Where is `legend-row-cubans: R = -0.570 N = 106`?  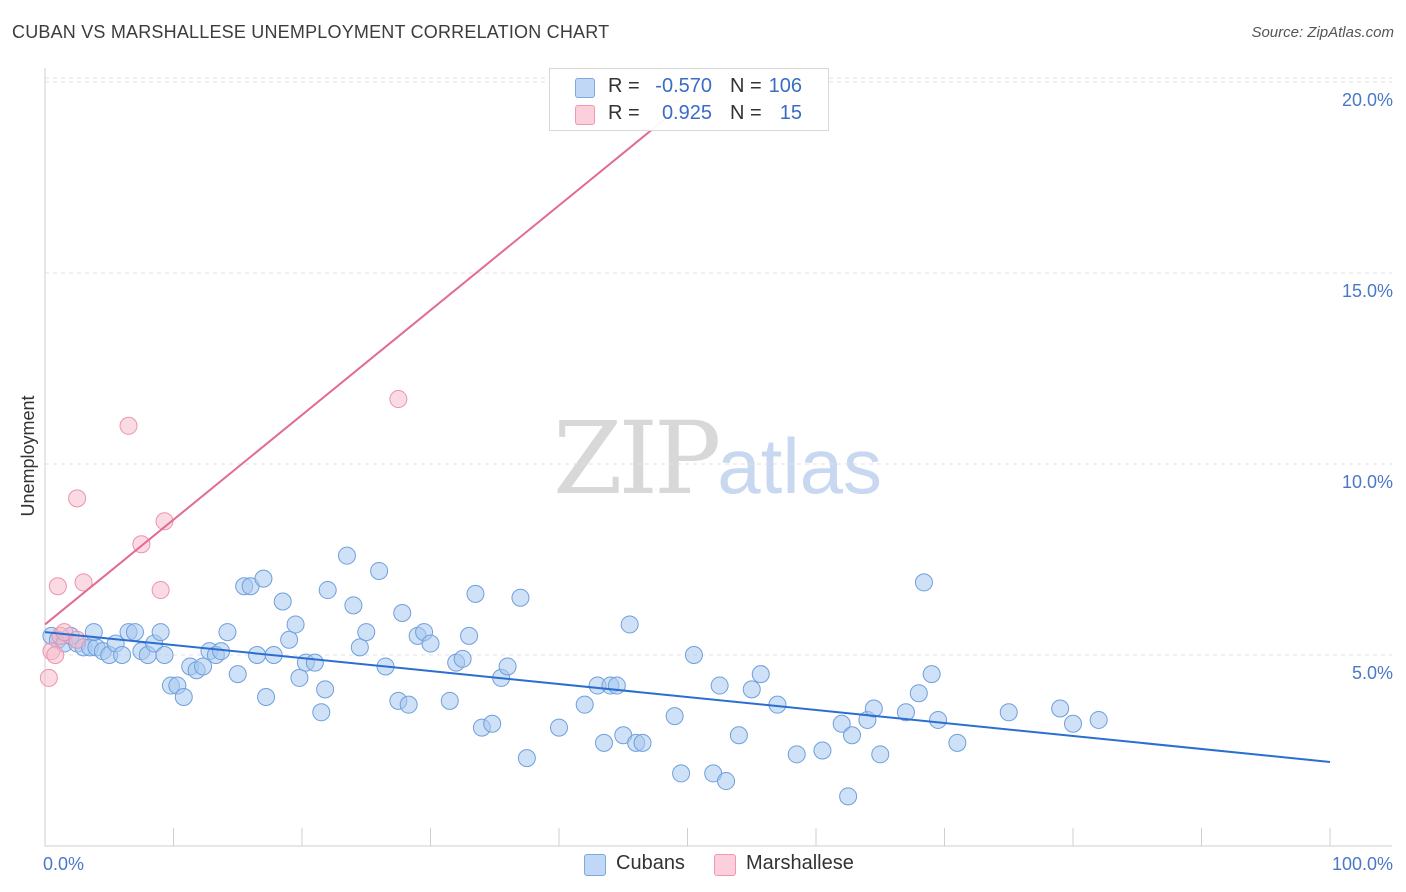 legend-row-cubans: R = -0.570 N = 106 is located at coordinates (689, 88).